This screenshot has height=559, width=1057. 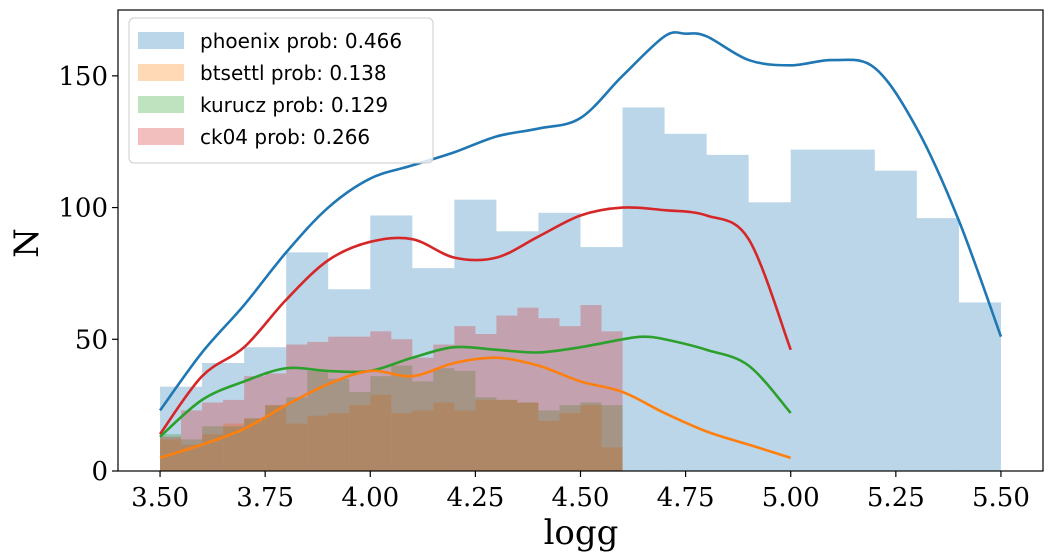 I want to click on y-axis-label: N, so click(x=27, y=243).